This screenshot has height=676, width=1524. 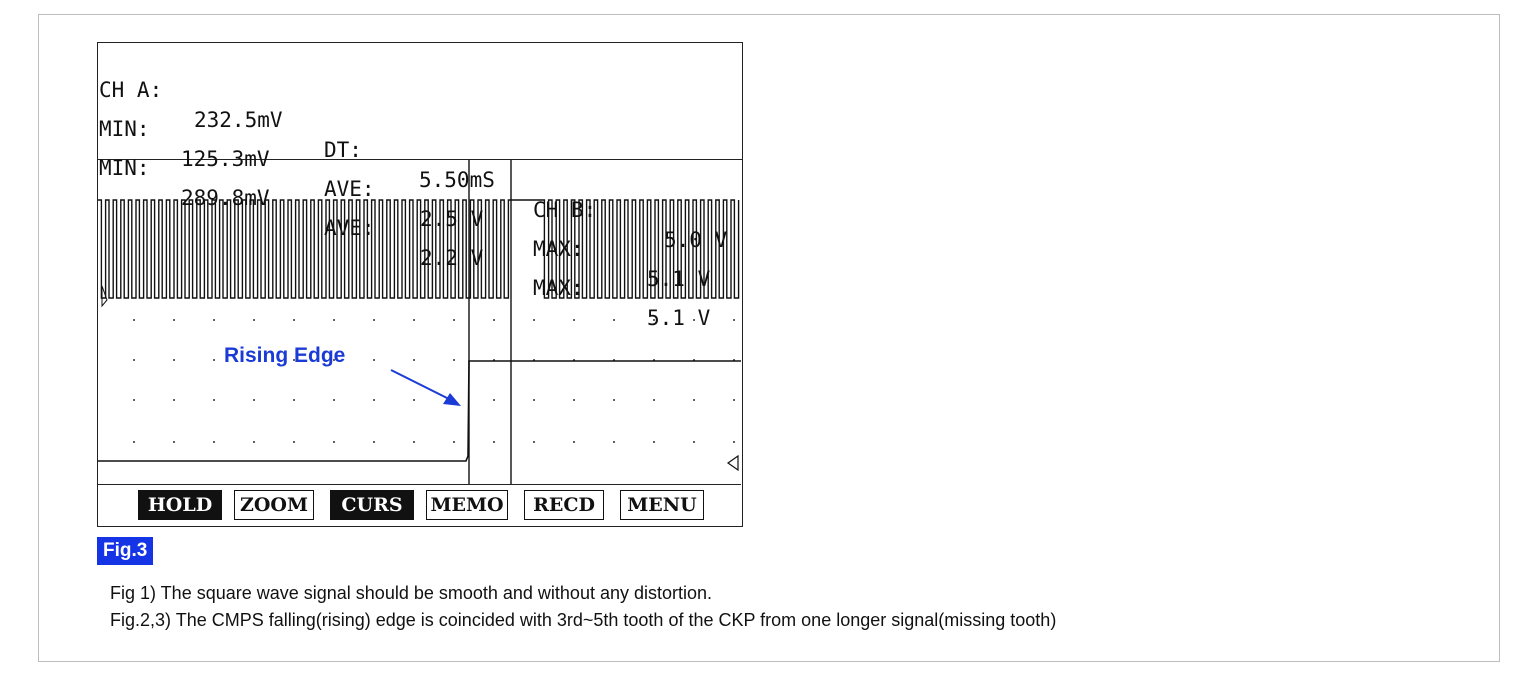 What do you see at coordinates (238, 120) in the screenshot?
I see `ch-a-value: 232.5mV` at bounding box center [238, 120].